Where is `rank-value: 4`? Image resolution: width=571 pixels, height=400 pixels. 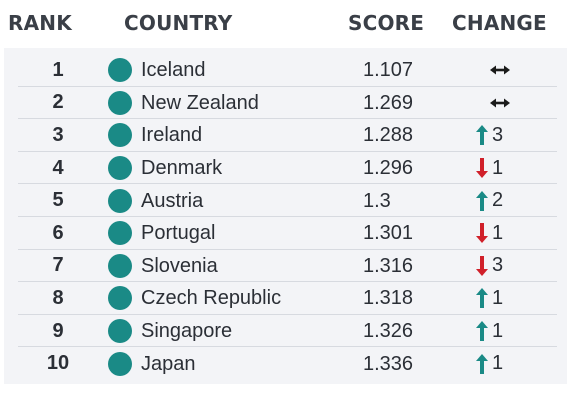 rank-value: 4 is located at coordinates (58, 167).